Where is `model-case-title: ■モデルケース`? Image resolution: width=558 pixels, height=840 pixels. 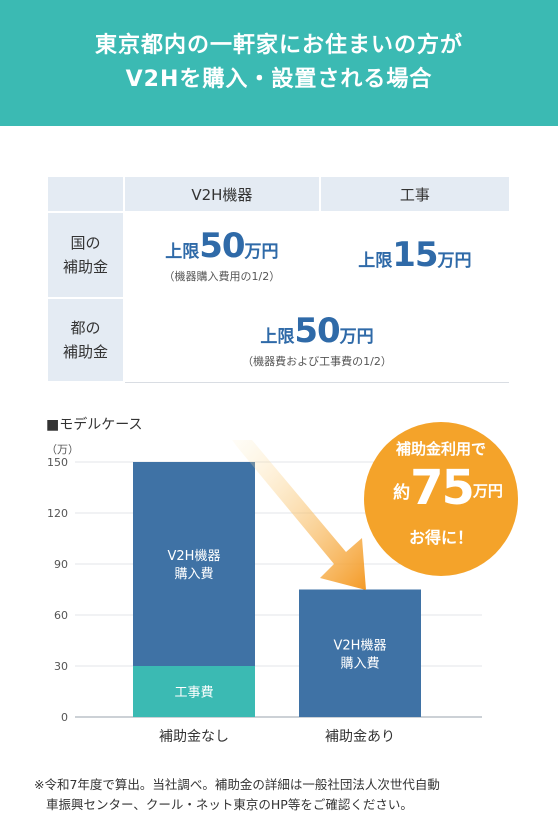
model-case-title: ■モデルケース is located at coordinates (94, 425).